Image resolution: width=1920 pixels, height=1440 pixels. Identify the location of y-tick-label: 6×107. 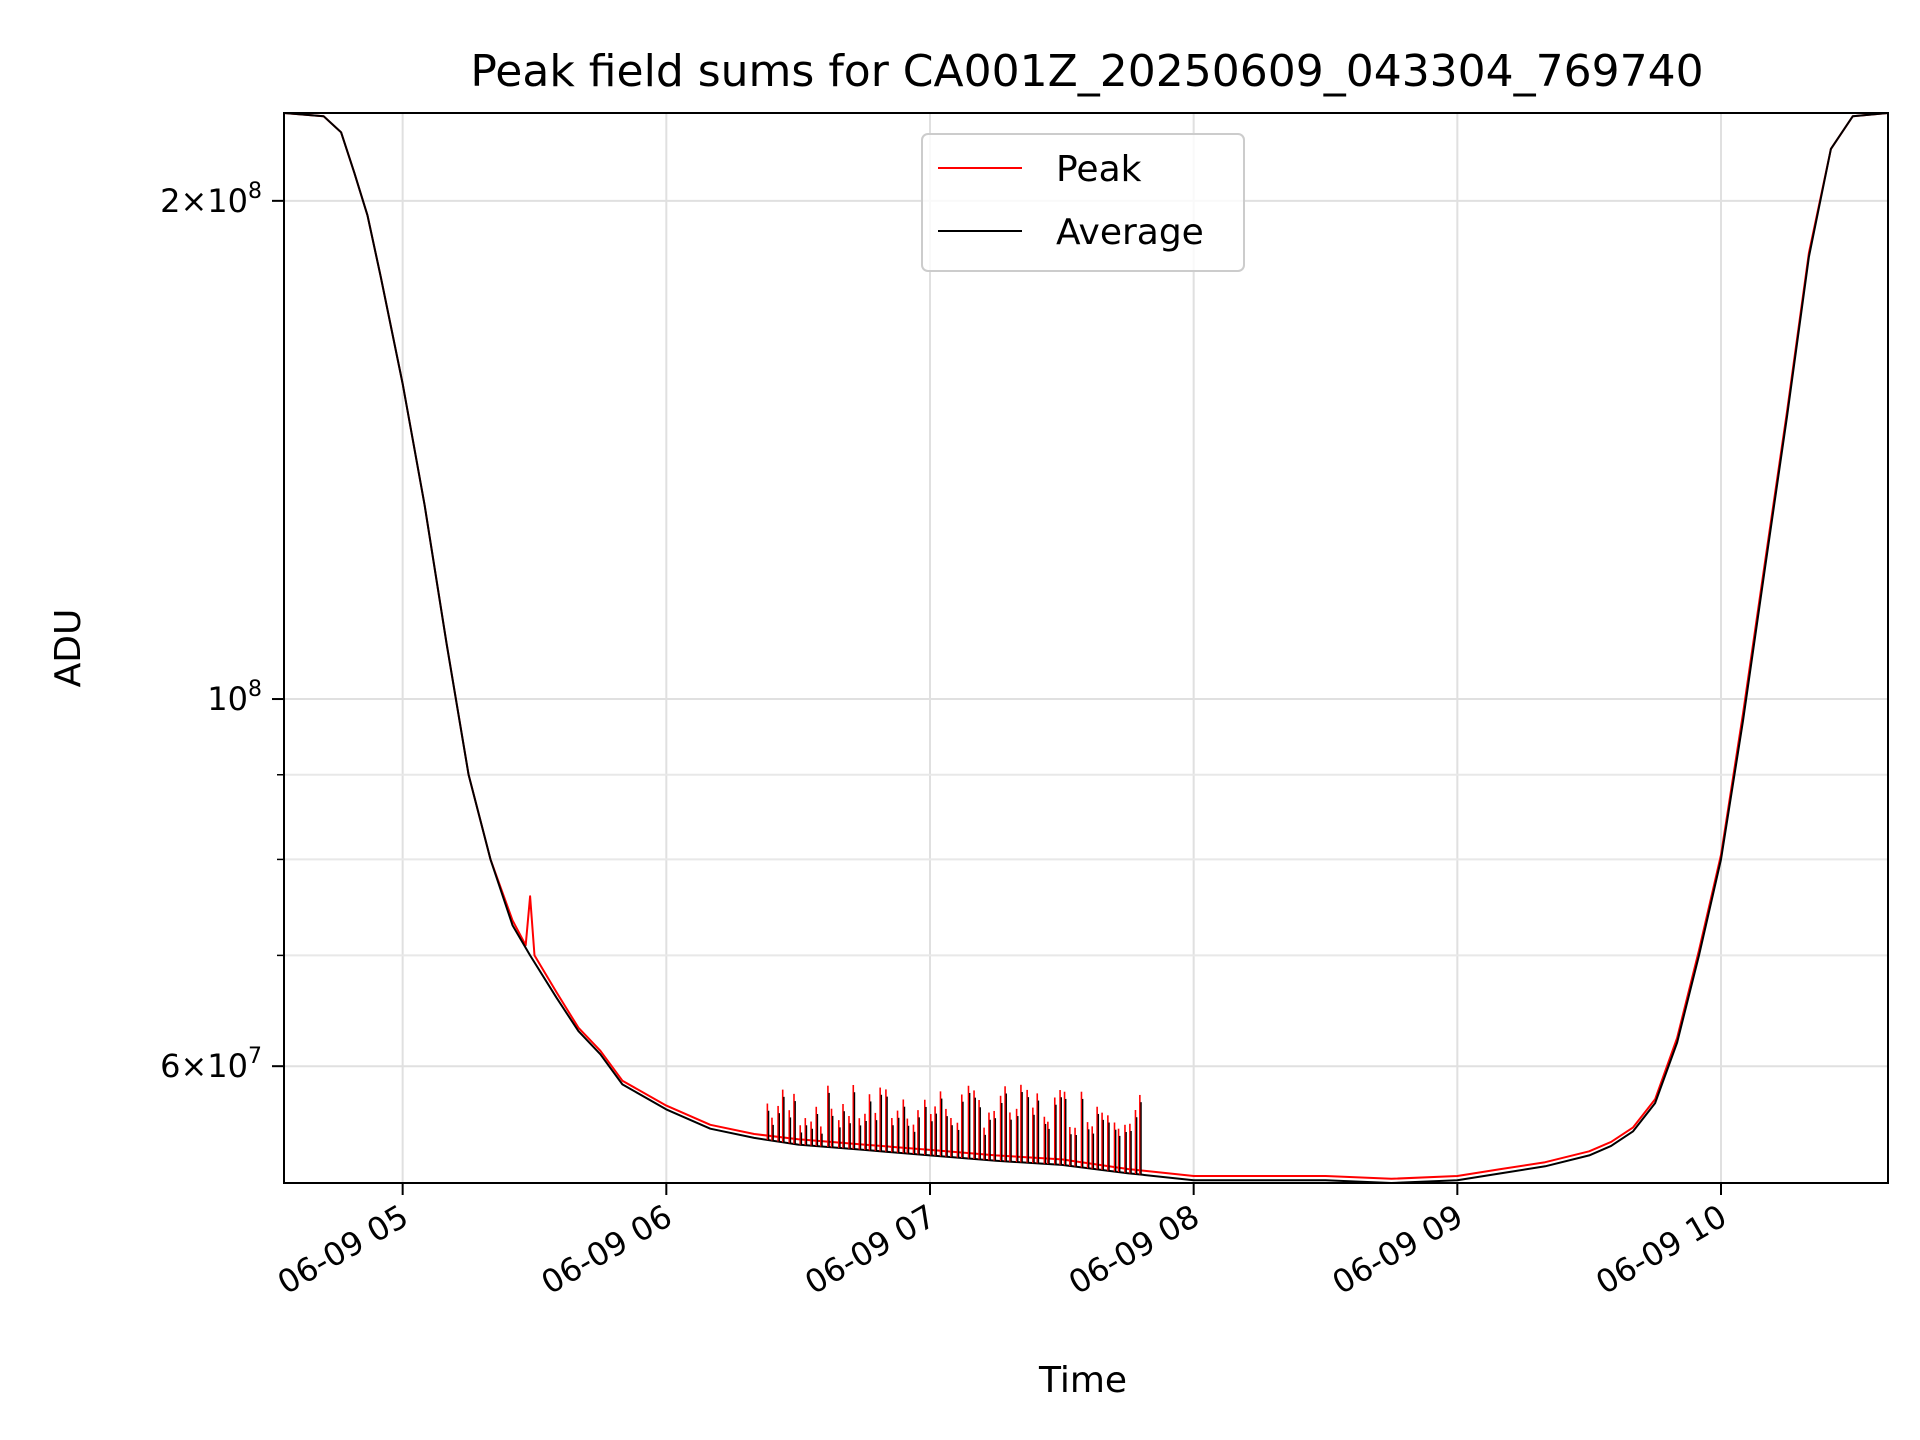
(211, 1064).